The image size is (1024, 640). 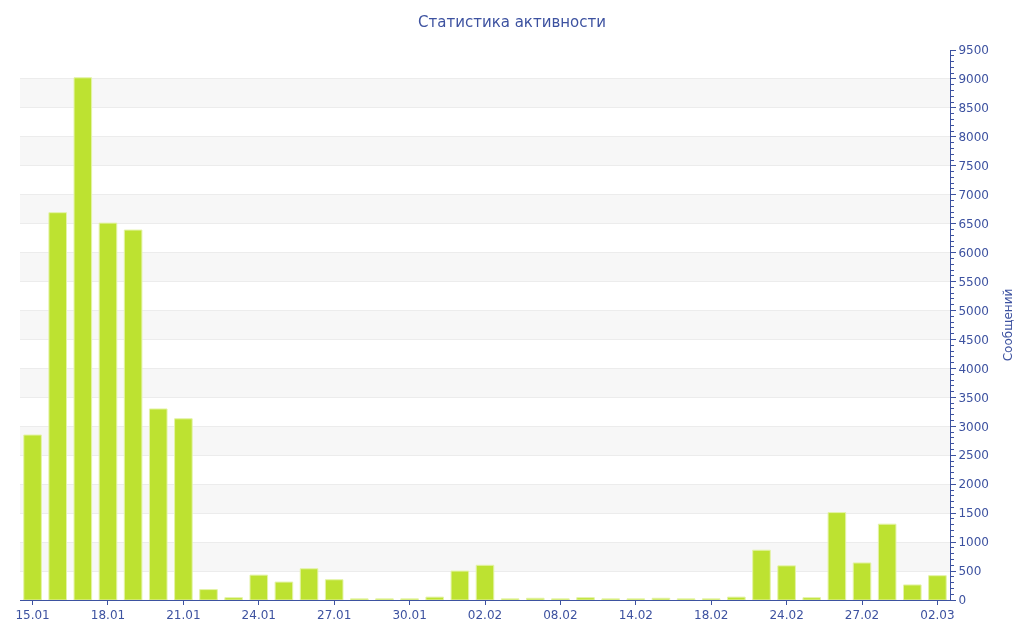 I want to click on y-tick-label: 8000, so click(x=973, y=137).